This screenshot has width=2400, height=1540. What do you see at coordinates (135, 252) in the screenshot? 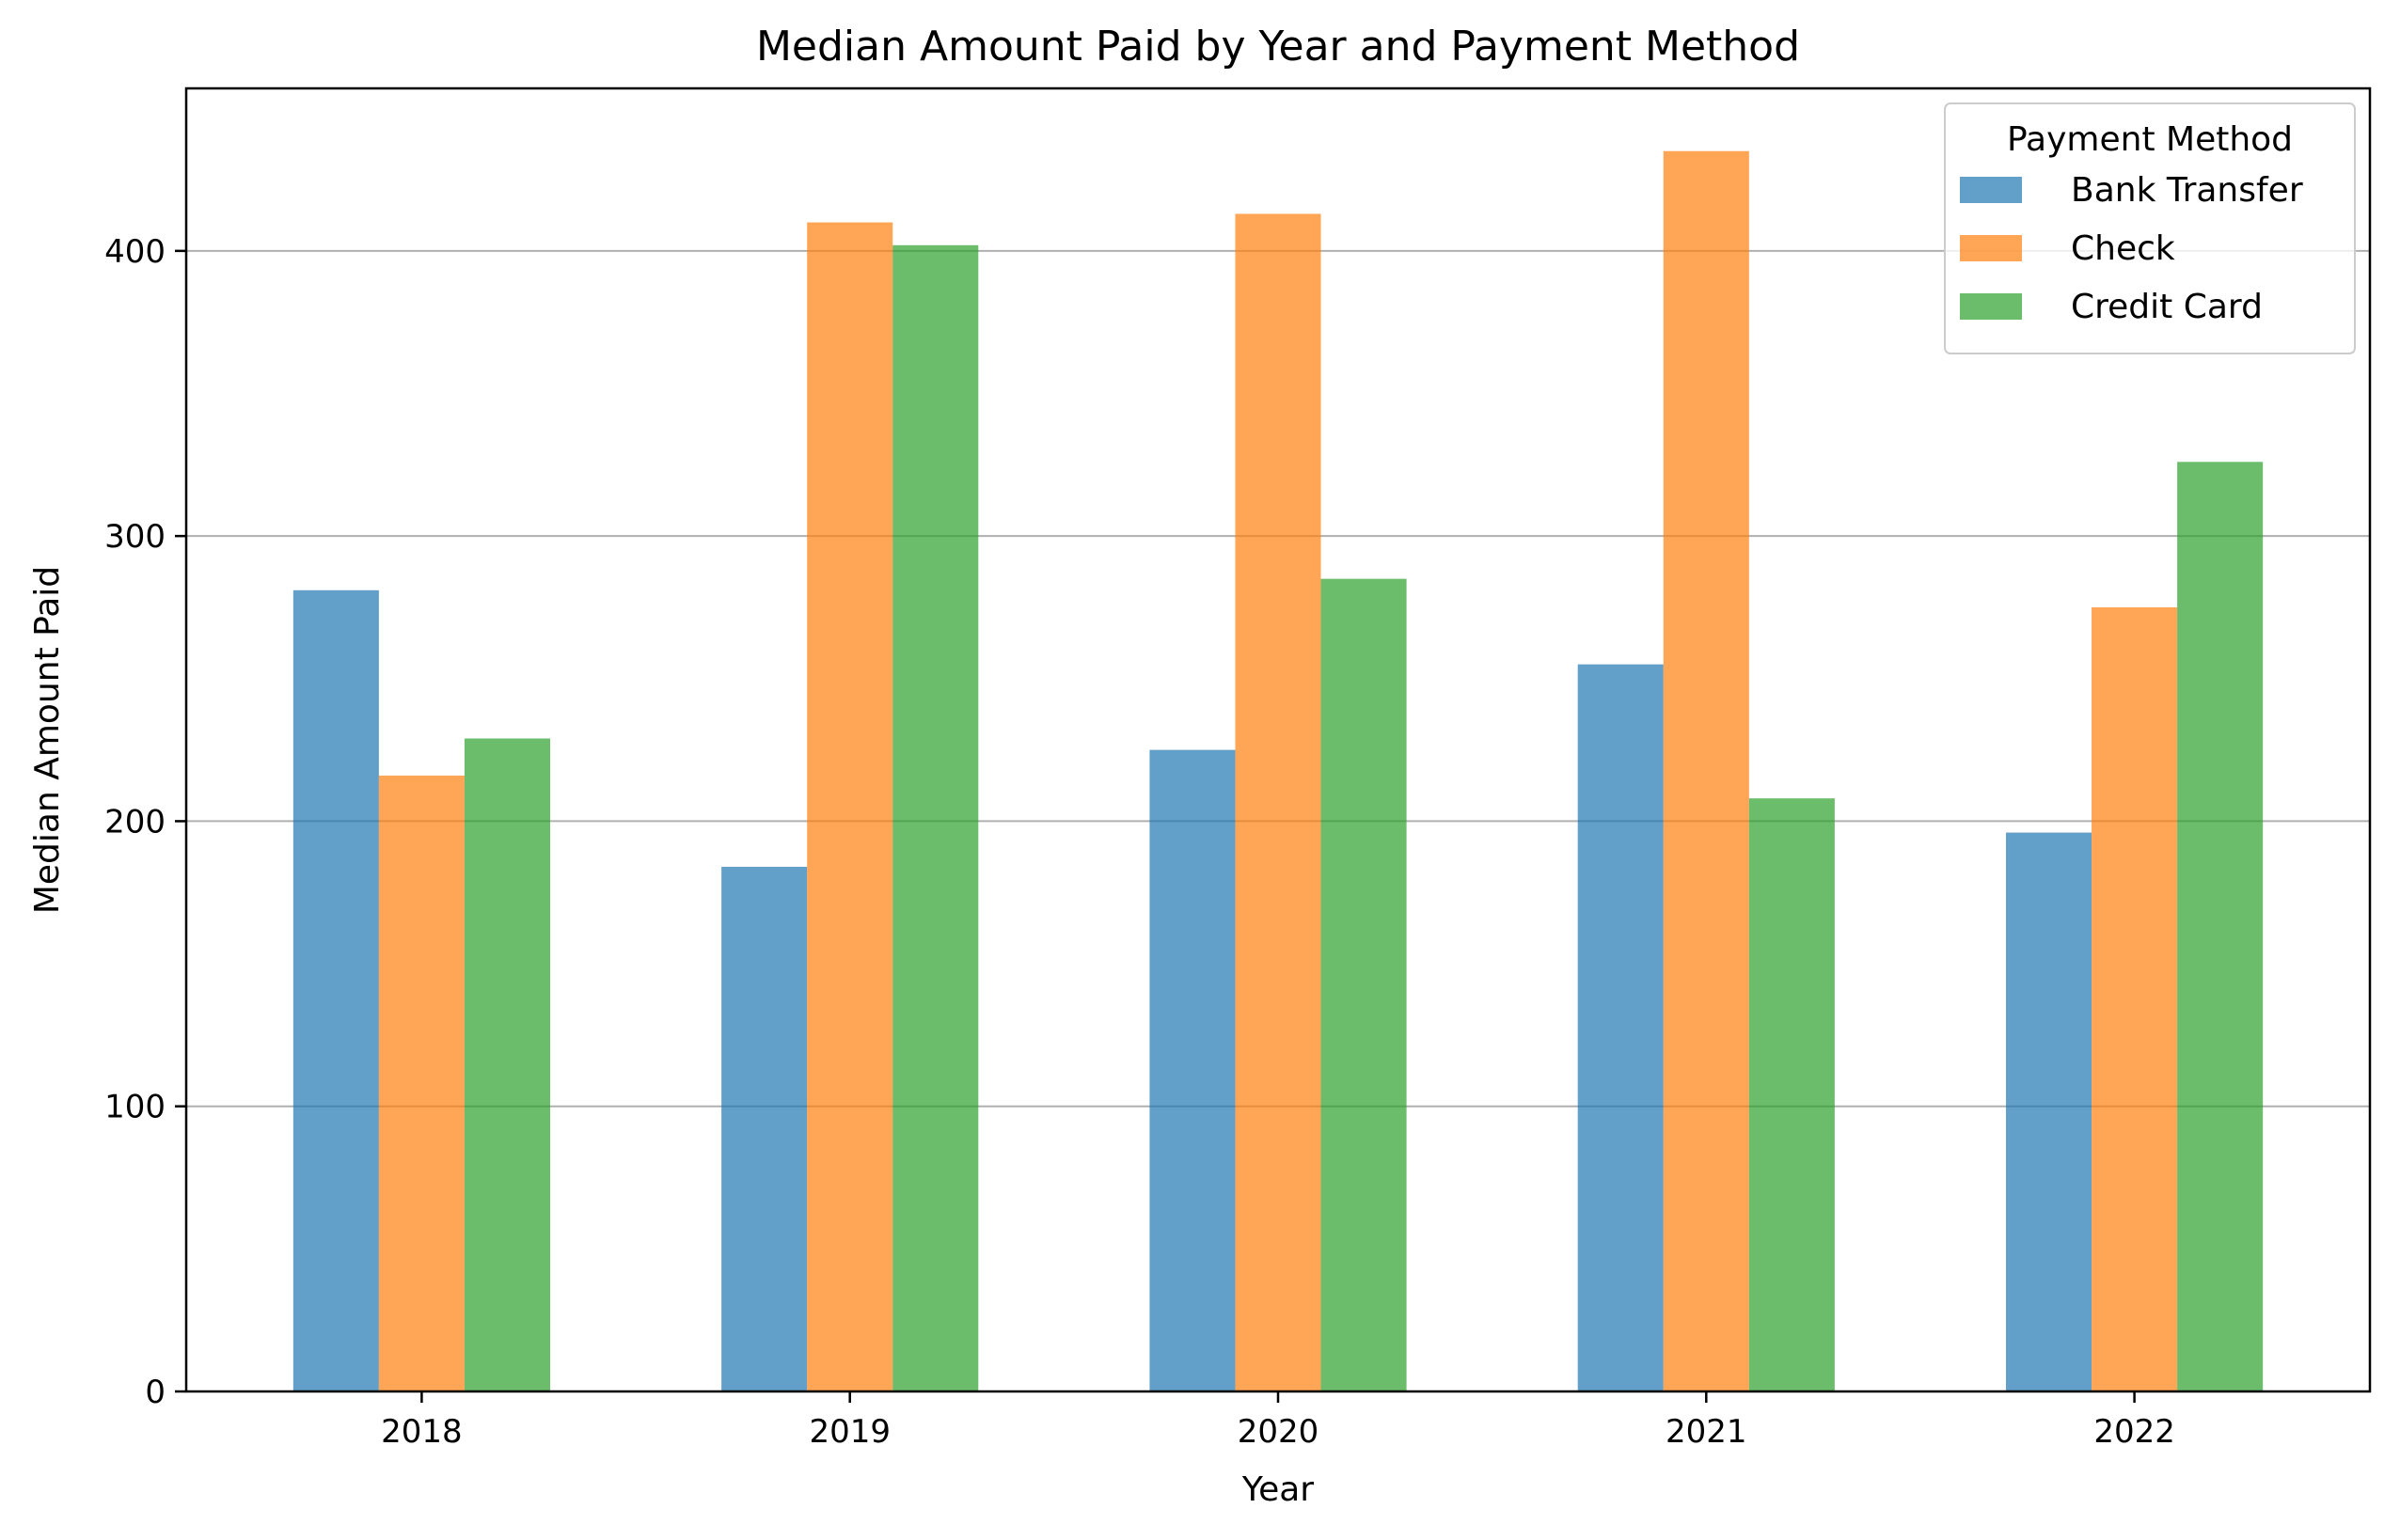
I see `y-tick-label: 400` at bounding box center [135, 252].